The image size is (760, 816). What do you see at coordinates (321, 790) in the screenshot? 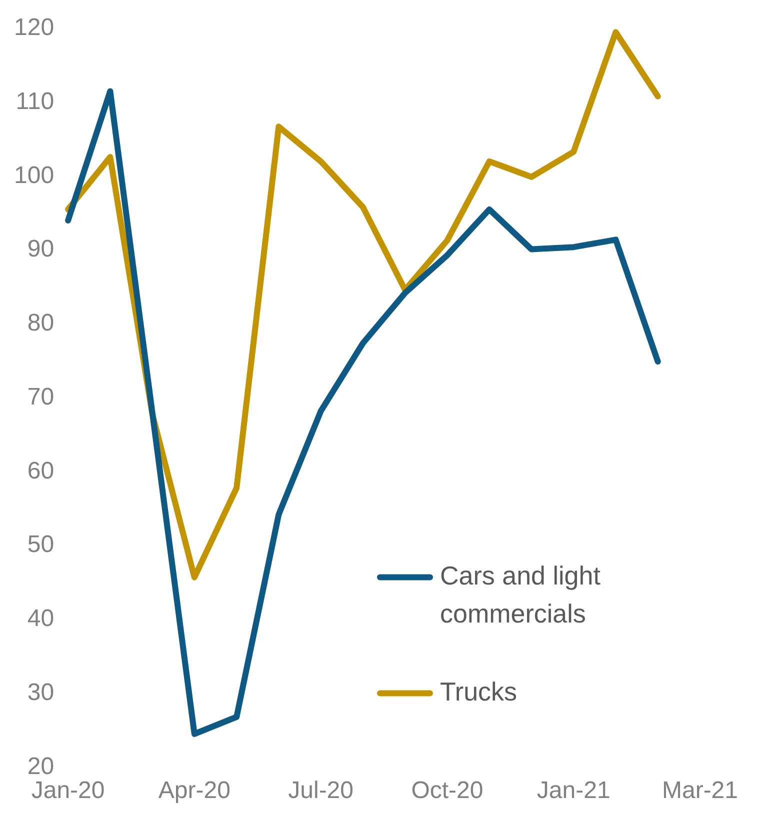
I see `x-tick-label: Jul-20` at bounding box center [321, 790].